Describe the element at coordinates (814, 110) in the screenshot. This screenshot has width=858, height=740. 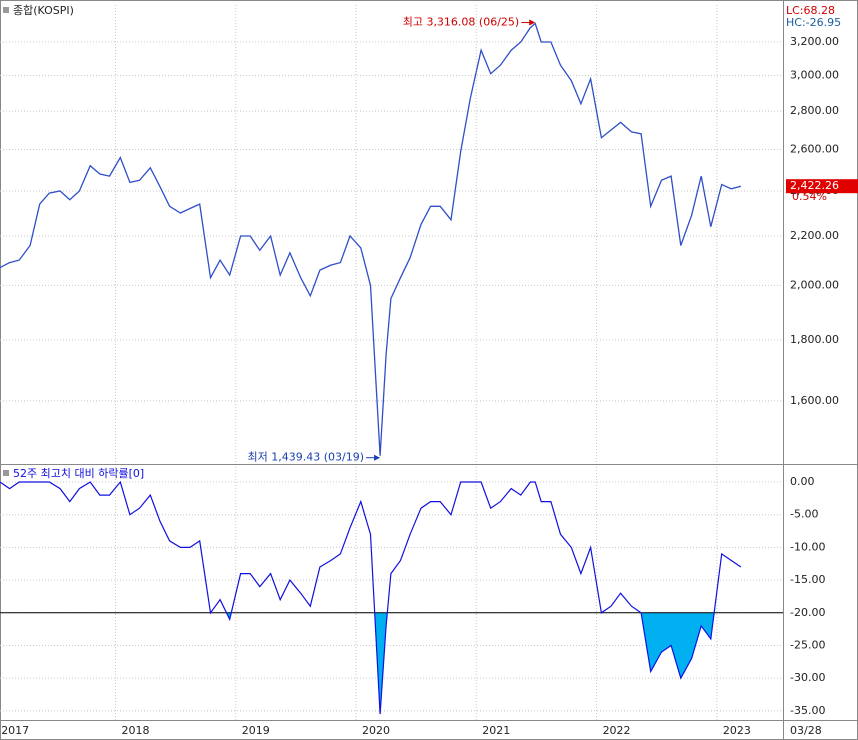
I see `y-tick-label: 2,800.00` at that location.